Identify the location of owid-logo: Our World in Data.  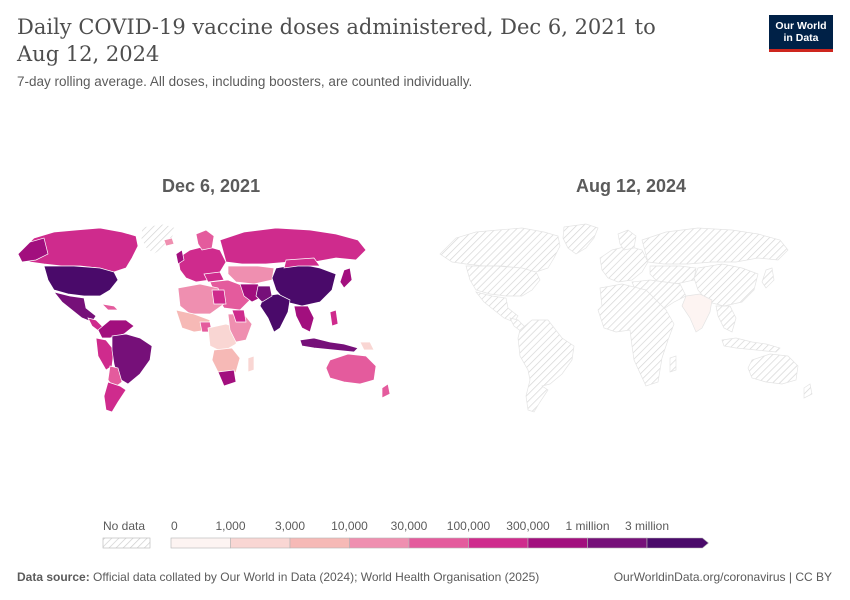
(801, 33).